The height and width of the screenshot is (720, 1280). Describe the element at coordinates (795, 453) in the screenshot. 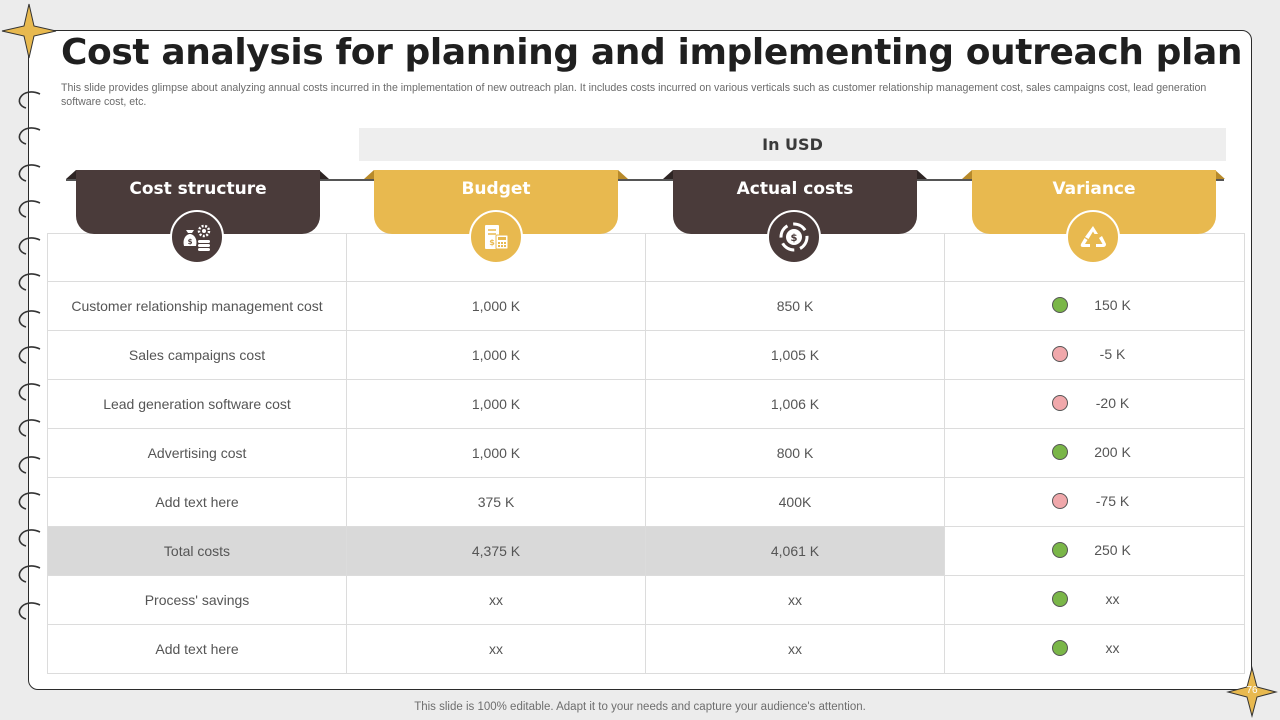

I see `actual-cell: 800 K` at that location.